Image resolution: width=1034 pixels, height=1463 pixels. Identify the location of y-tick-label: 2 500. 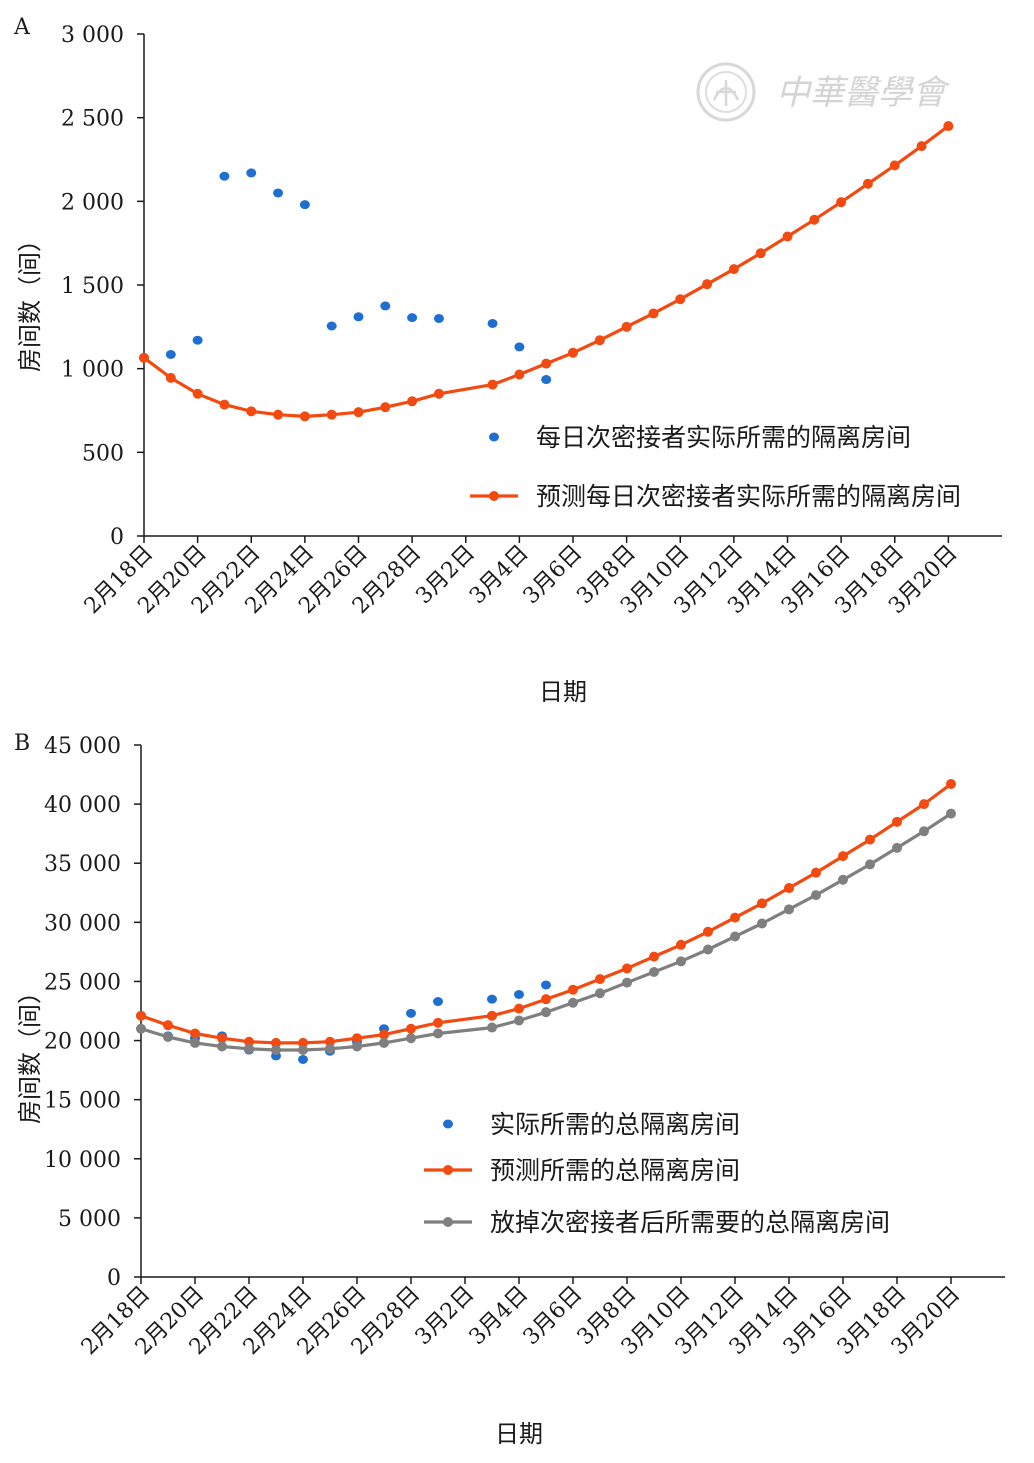
(92, 119).